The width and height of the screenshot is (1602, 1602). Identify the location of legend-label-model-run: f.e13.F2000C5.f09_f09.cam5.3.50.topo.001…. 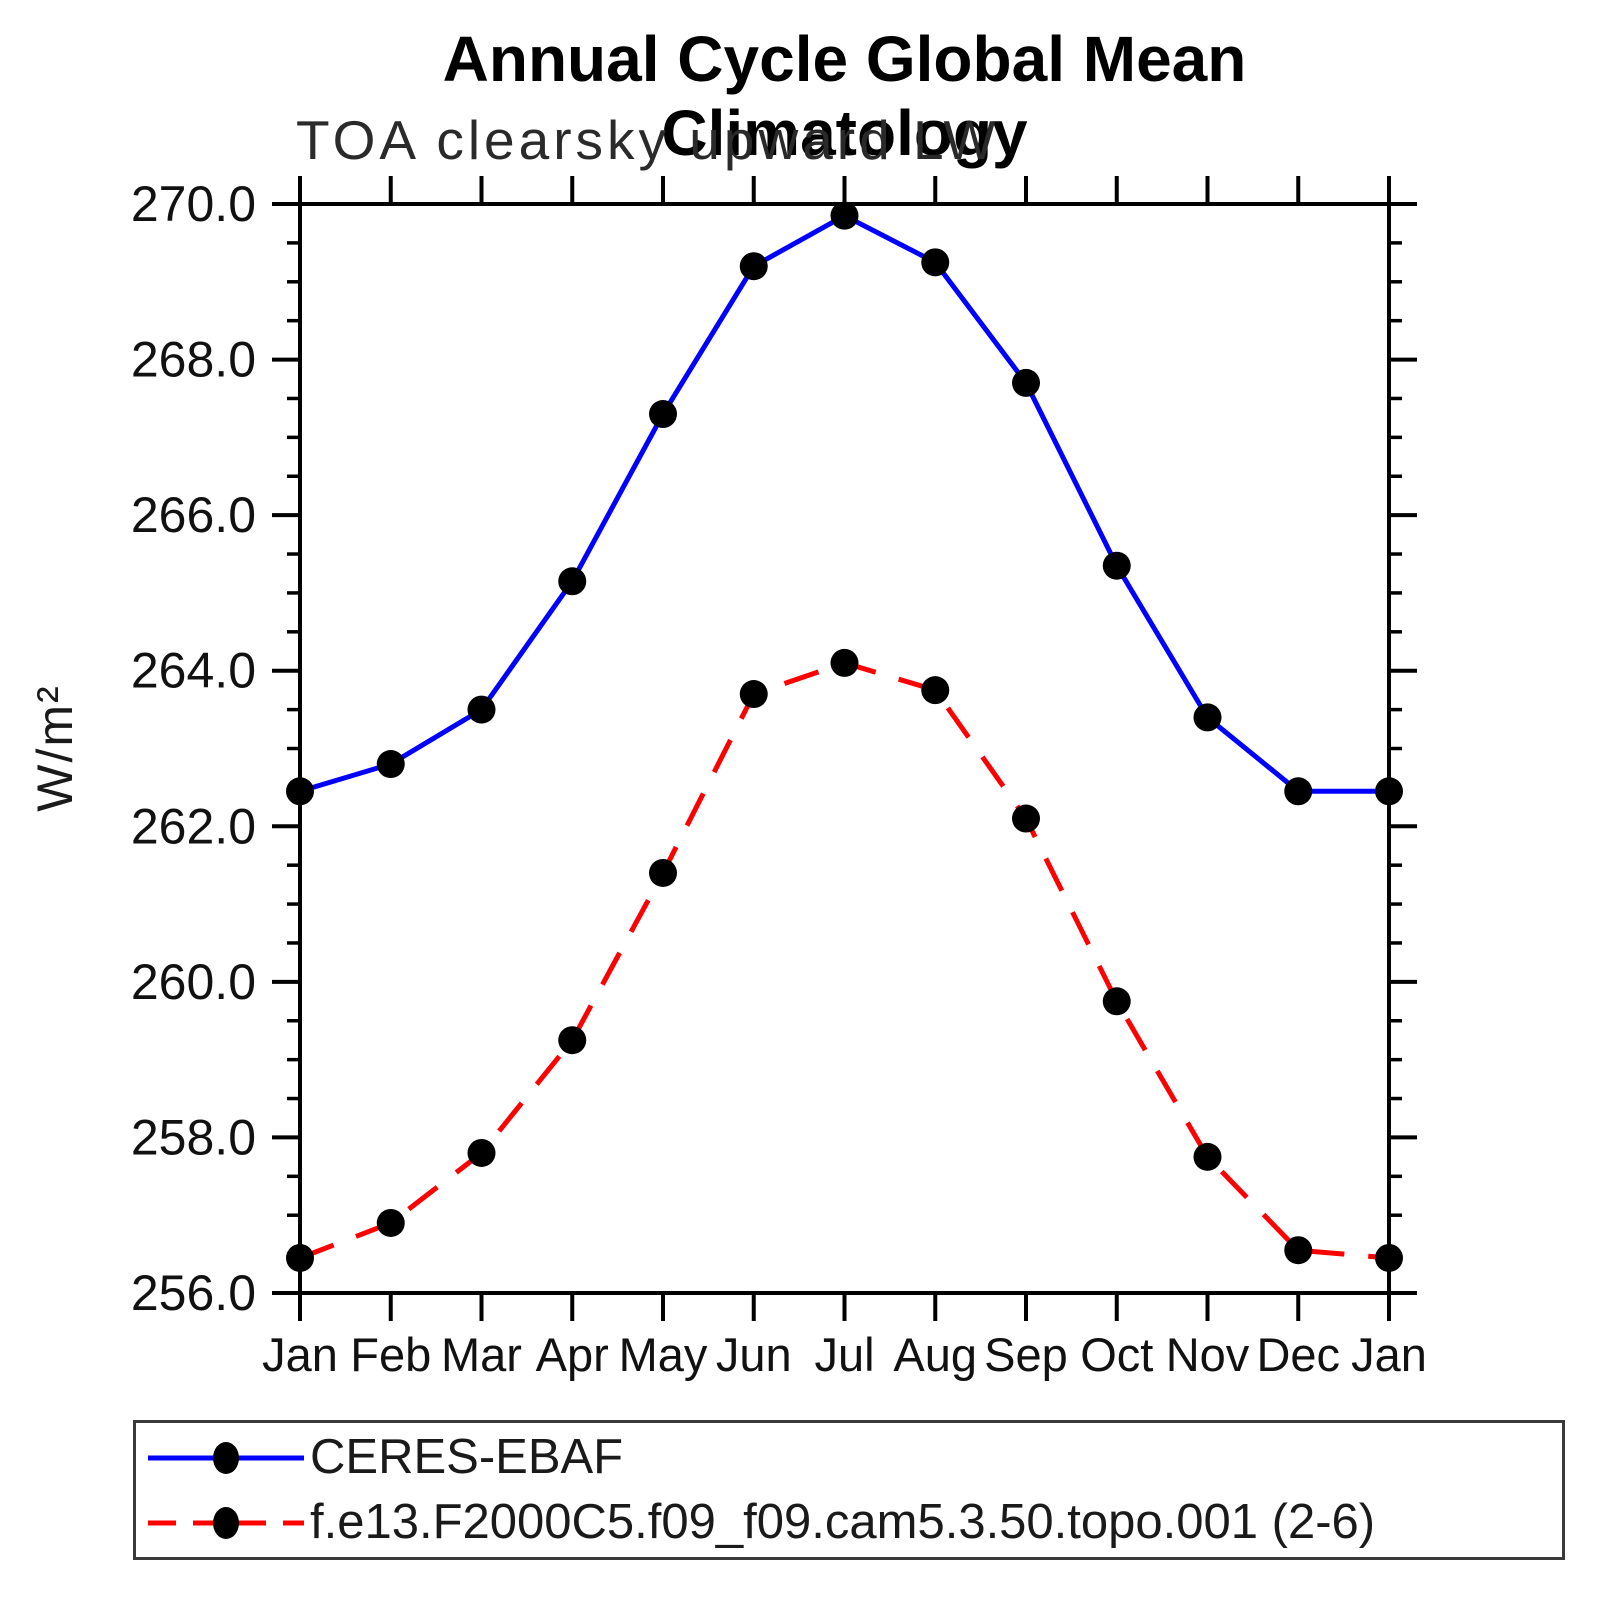
(843, 1522).